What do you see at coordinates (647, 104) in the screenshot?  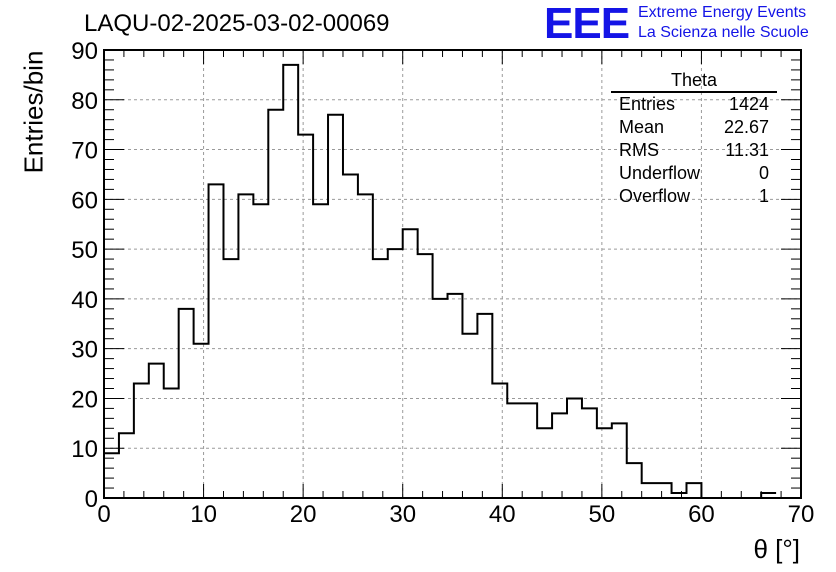 I see `stats-label: Entries` at bounding box center [647, 104].